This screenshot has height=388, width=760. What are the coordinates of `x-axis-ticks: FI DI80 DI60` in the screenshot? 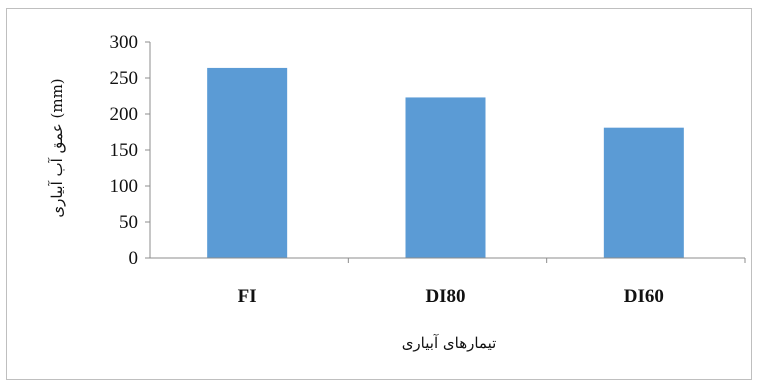 It's located at (492, 282).